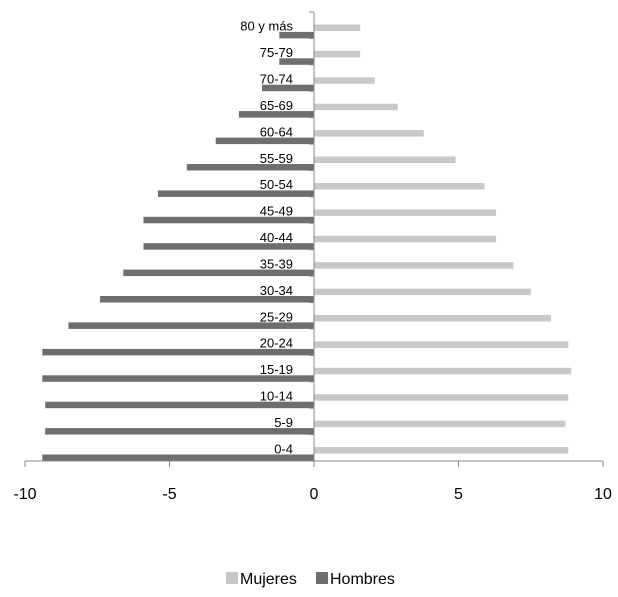 This screenshot has width=618, height=597. Describe the element at coordinates (337, 27) in the screenshot. I see `bar-mujeres-80-y-más` at that location.